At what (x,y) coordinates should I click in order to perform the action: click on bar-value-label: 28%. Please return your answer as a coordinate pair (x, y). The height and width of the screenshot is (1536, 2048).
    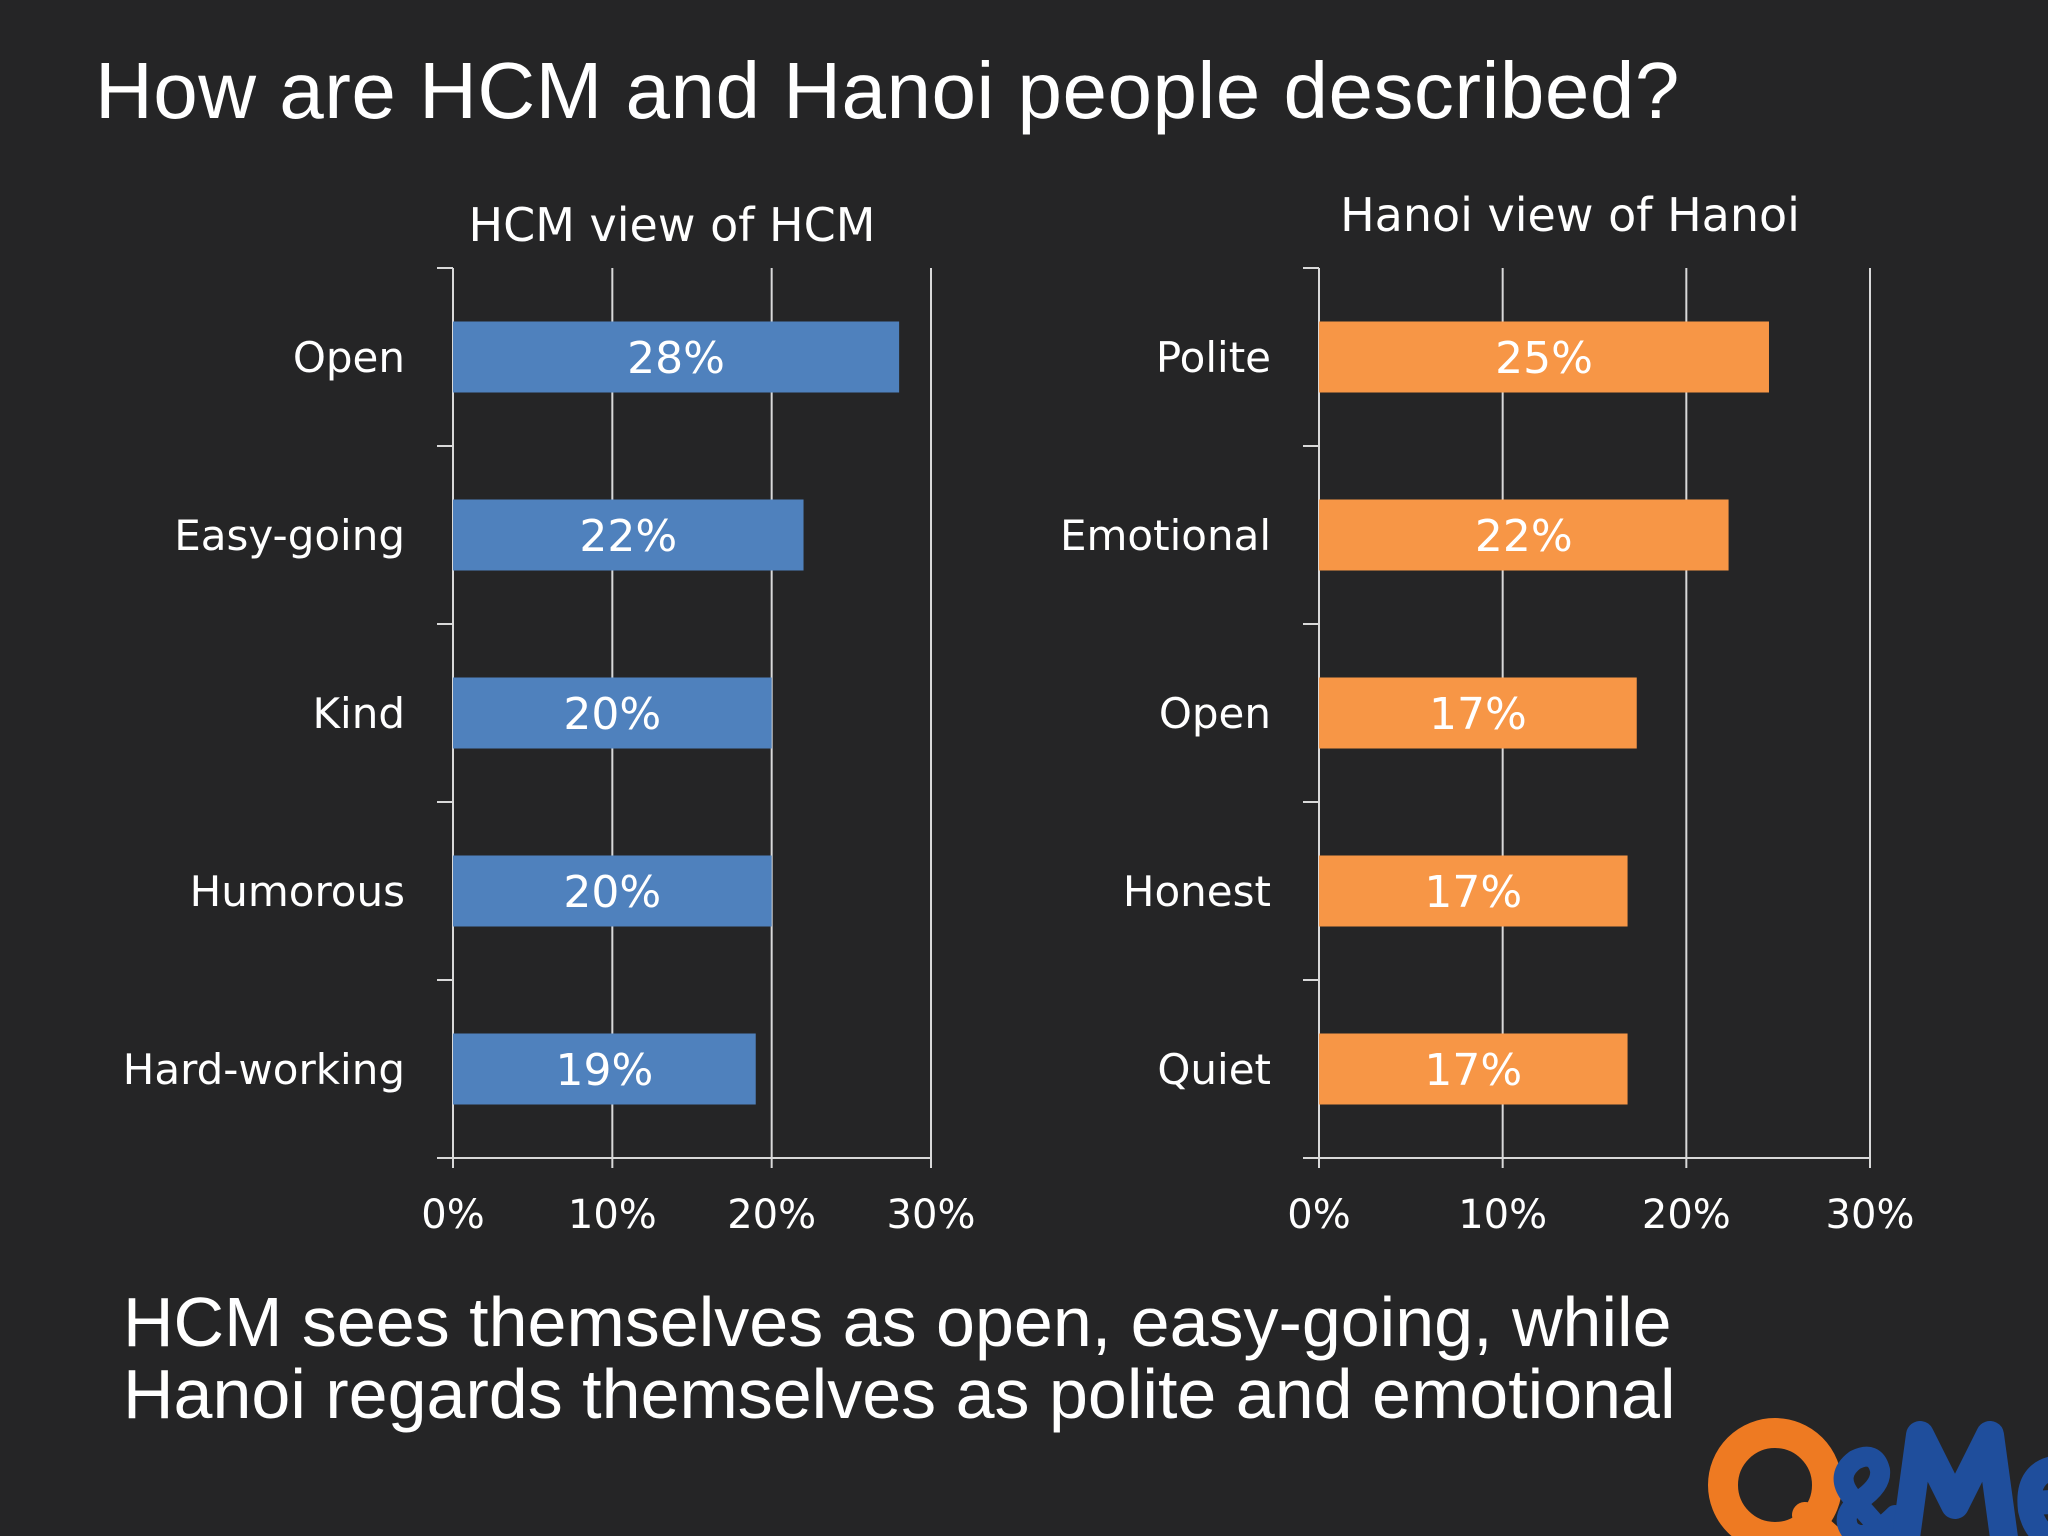
    Looking at the image, I should click on (676, 358).